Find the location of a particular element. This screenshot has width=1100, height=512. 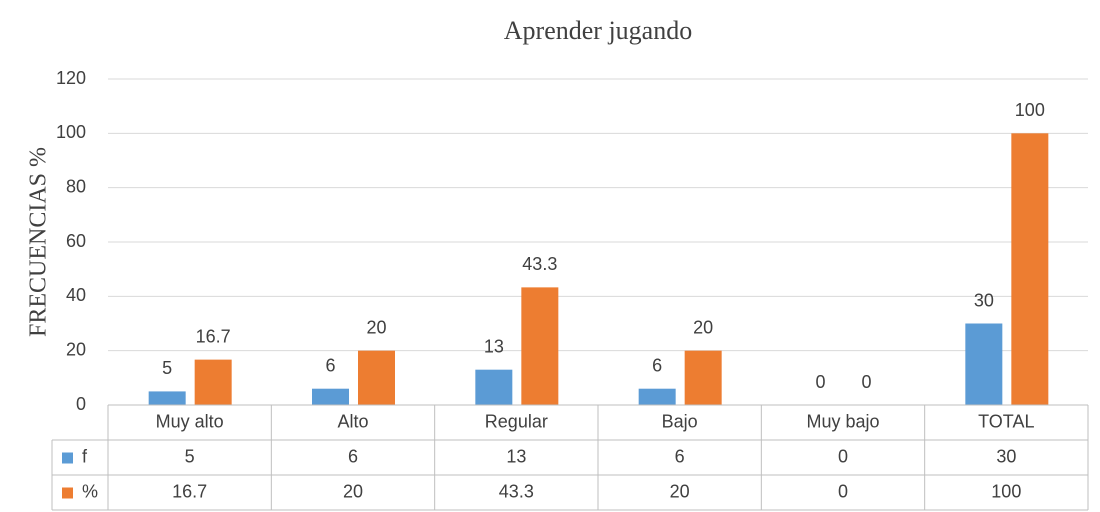

x-tick-label: Muy bajo is located at coordinates (842, 421).